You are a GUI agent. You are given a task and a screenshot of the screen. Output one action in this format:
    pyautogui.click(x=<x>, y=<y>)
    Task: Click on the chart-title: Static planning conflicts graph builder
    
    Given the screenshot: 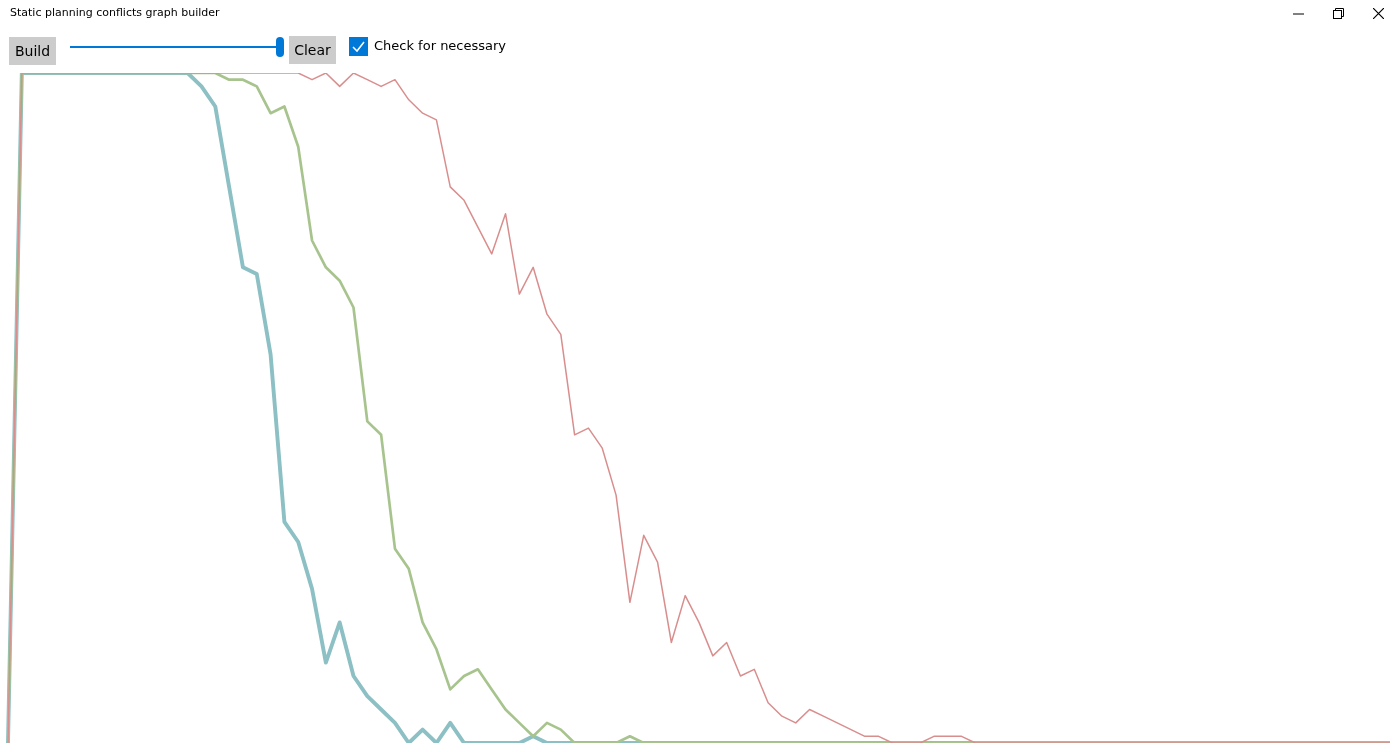 What is the action you would take?
    pyautogui.click(x=115, y=12)
    